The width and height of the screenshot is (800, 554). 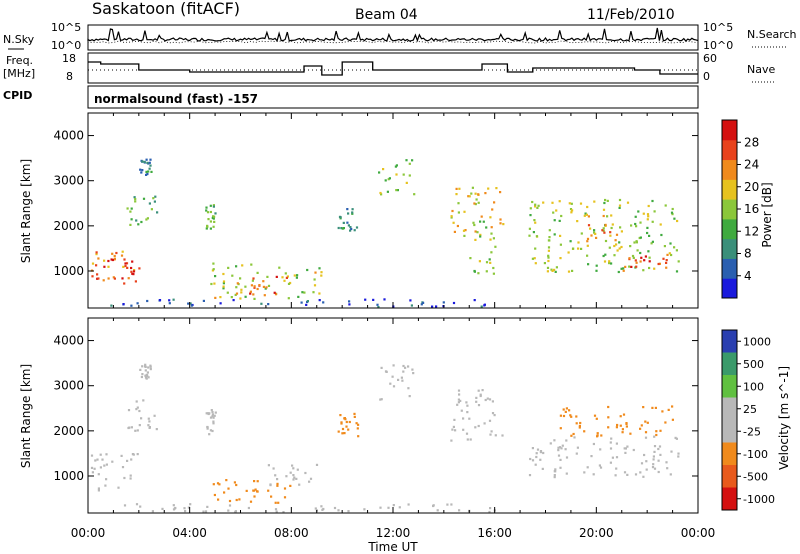 I want to click on power-colorbar-segment, so click(x=729, y=229).